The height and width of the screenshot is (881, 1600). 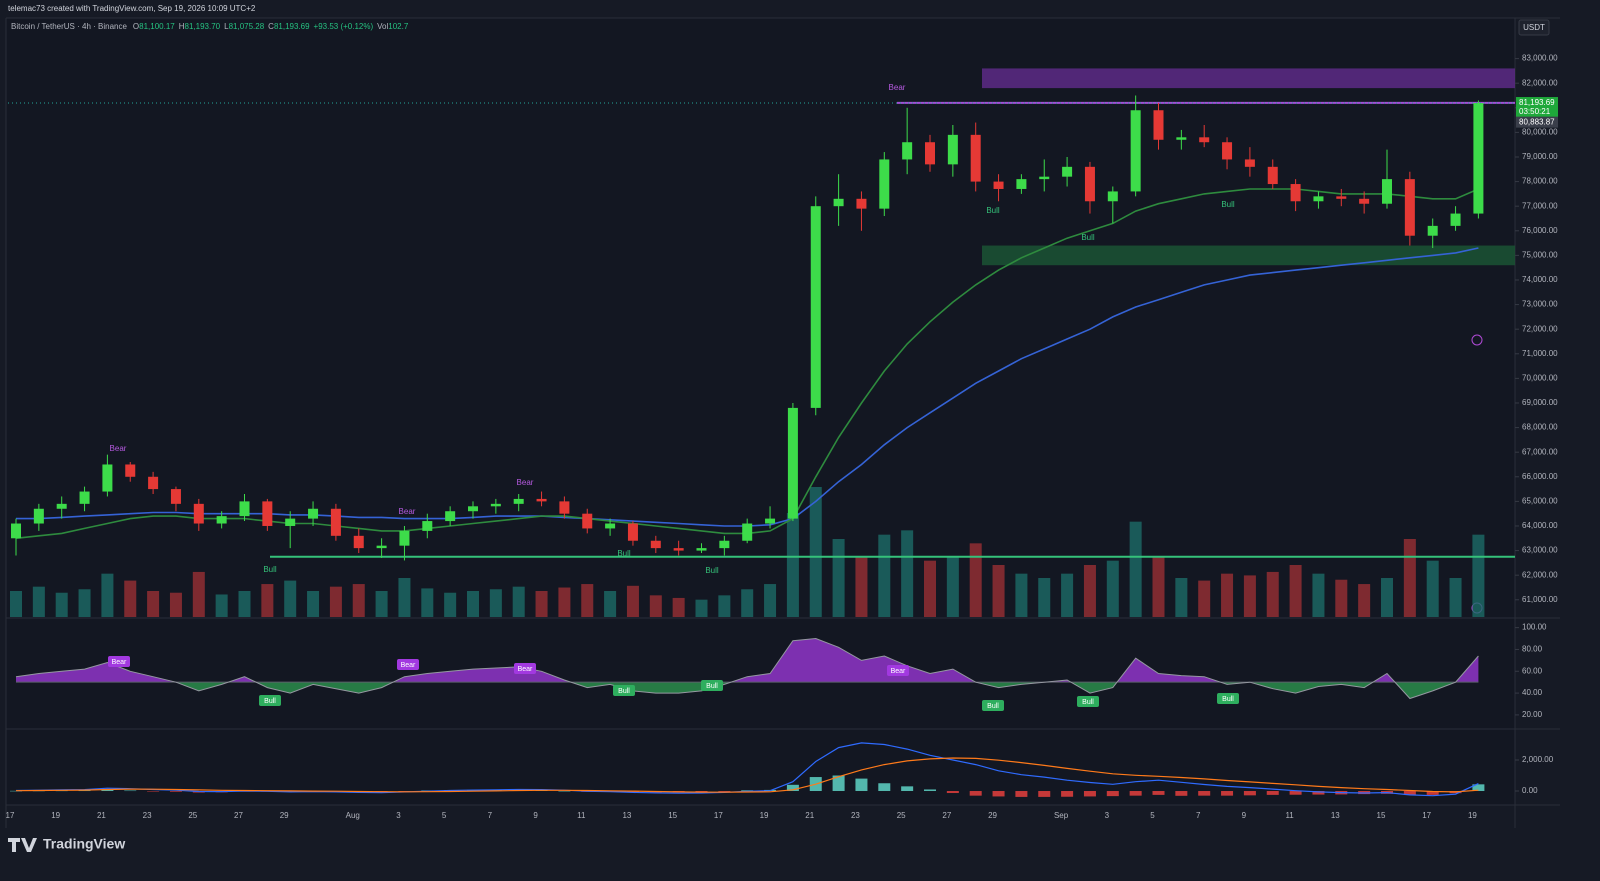 What do you see at coordinates (238, 815) in the screenshot?
I see `x-tick-label: 27` at bounding box center [238, 815].